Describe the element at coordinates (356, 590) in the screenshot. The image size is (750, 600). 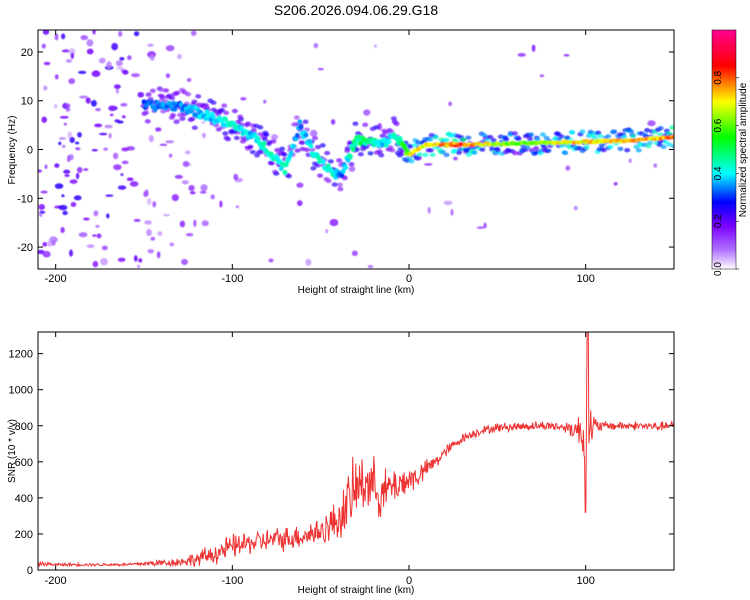
I see `snr-x-label: Height of straight line (km)` at that location.